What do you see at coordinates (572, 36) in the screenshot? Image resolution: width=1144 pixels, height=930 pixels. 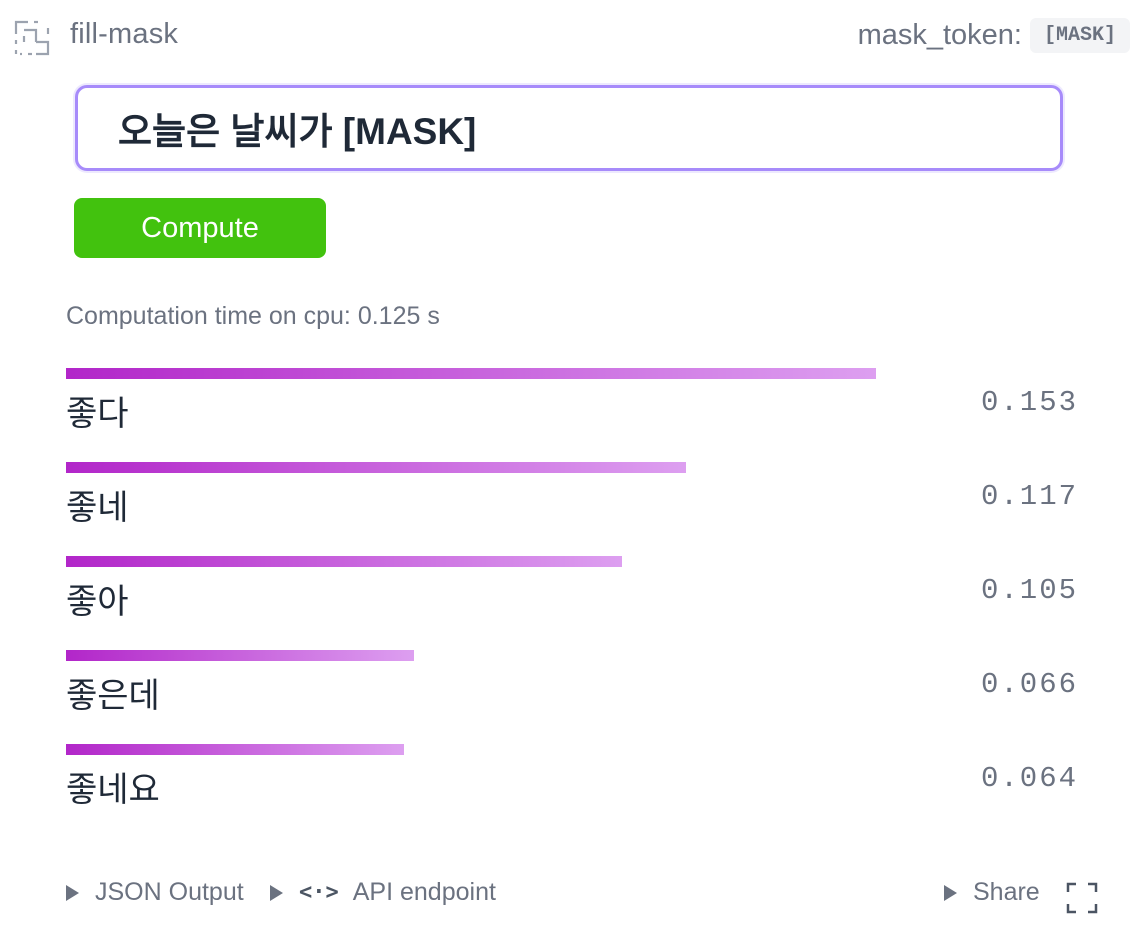 I see `widget-header: fill-mask mask_token: [MASK]` at bounding box center [572, 36].